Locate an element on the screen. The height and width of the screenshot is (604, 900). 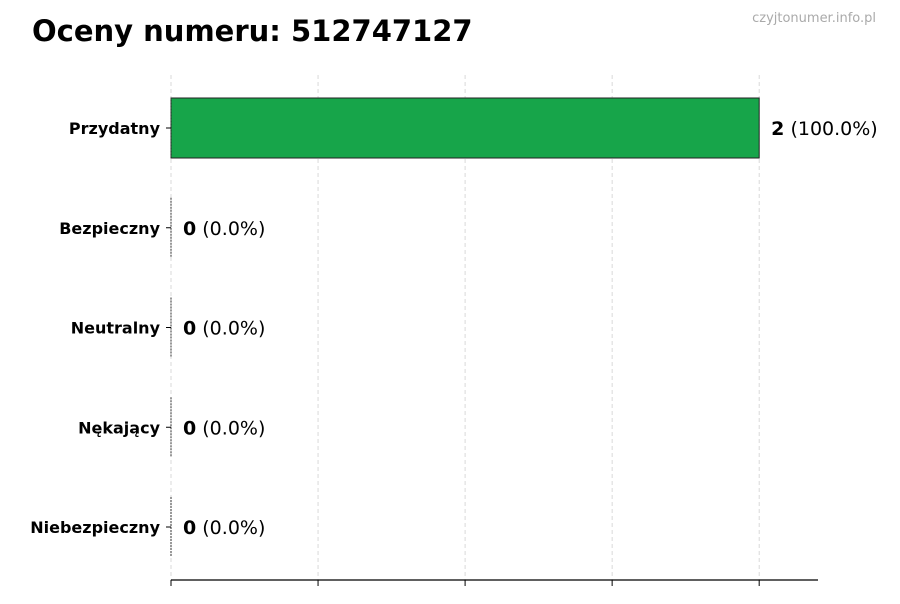
category-label: Nękający is located at coordinates (119, 427).